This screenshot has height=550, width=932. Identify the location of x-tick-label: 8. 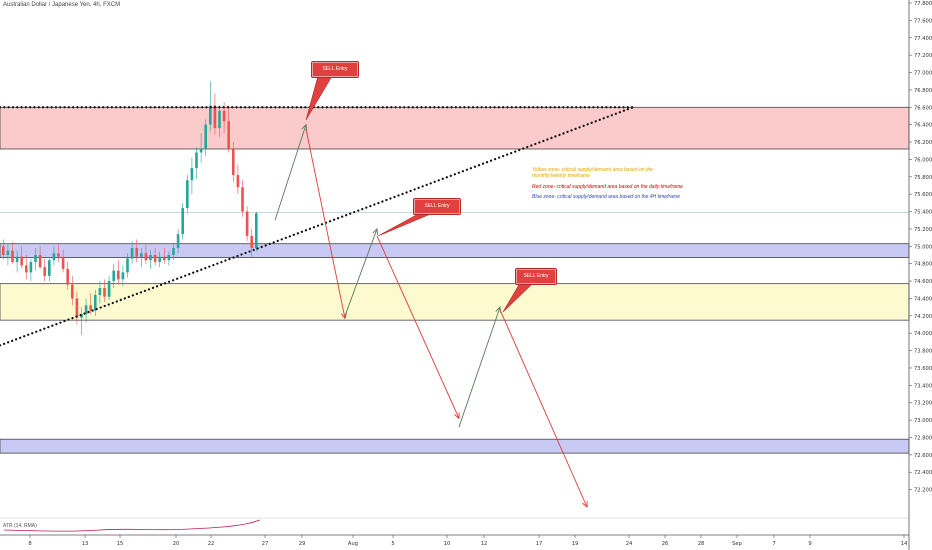
(29, 544).